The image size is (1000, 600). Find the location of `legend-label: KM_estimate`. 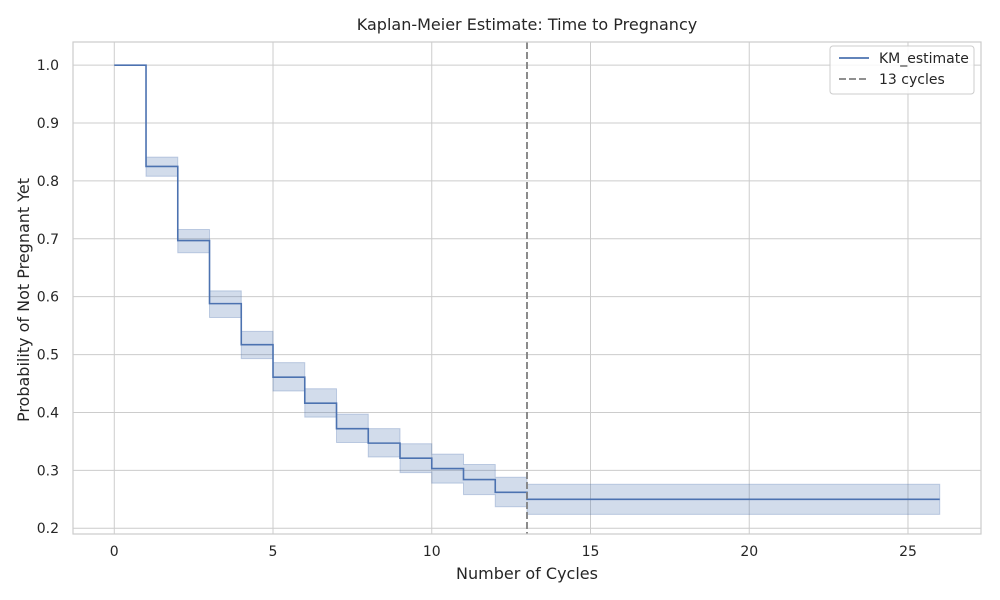

legend-label: KM_estimate is located at coordinates (924, 59).